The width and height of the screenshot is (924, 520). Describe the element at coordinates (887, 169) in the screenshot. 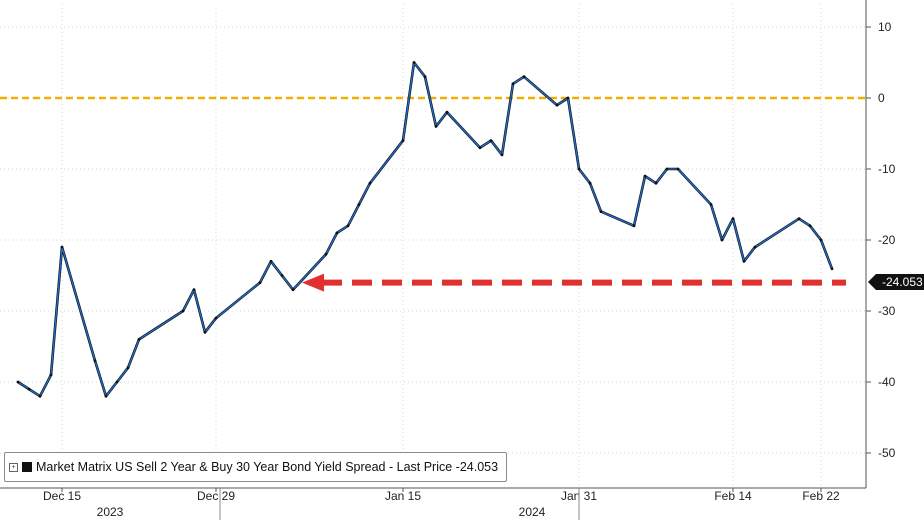

I see `y-tick-label: -10` at that location.